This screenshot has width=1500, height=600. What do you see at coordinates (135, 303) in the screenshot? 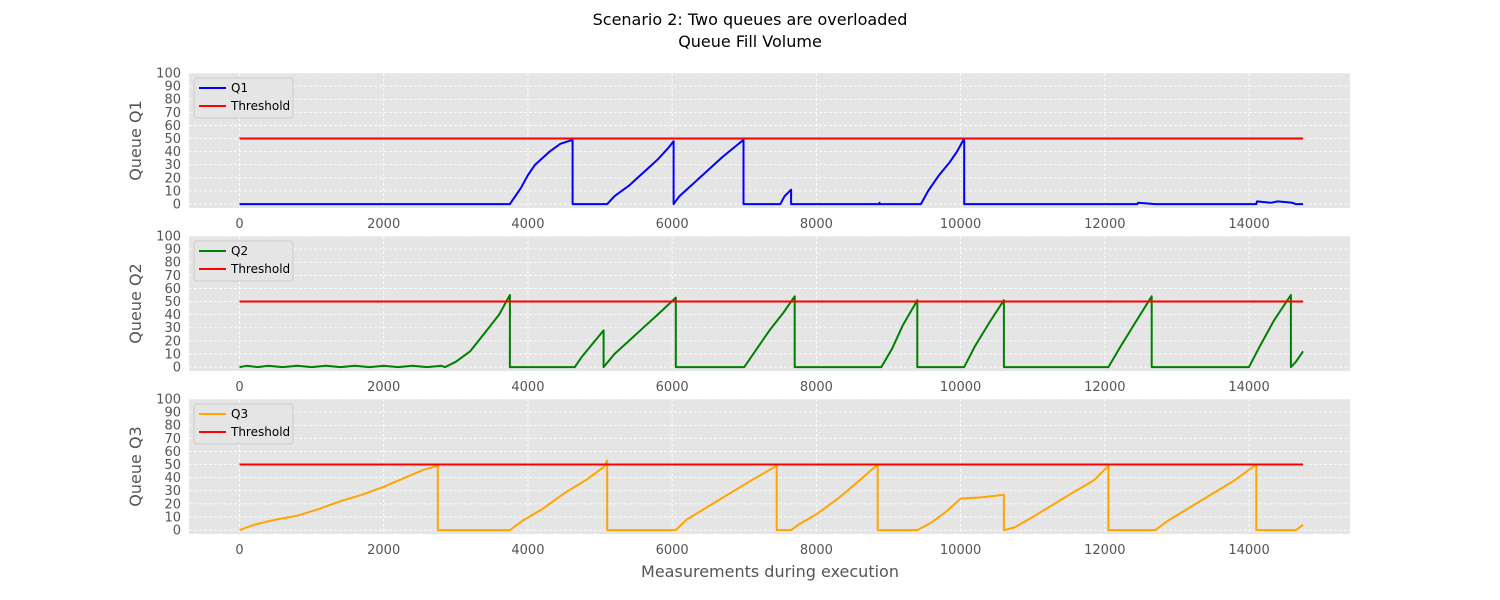
I see `y-axis-label: Queue Q2` at bounding box center [135, 303].